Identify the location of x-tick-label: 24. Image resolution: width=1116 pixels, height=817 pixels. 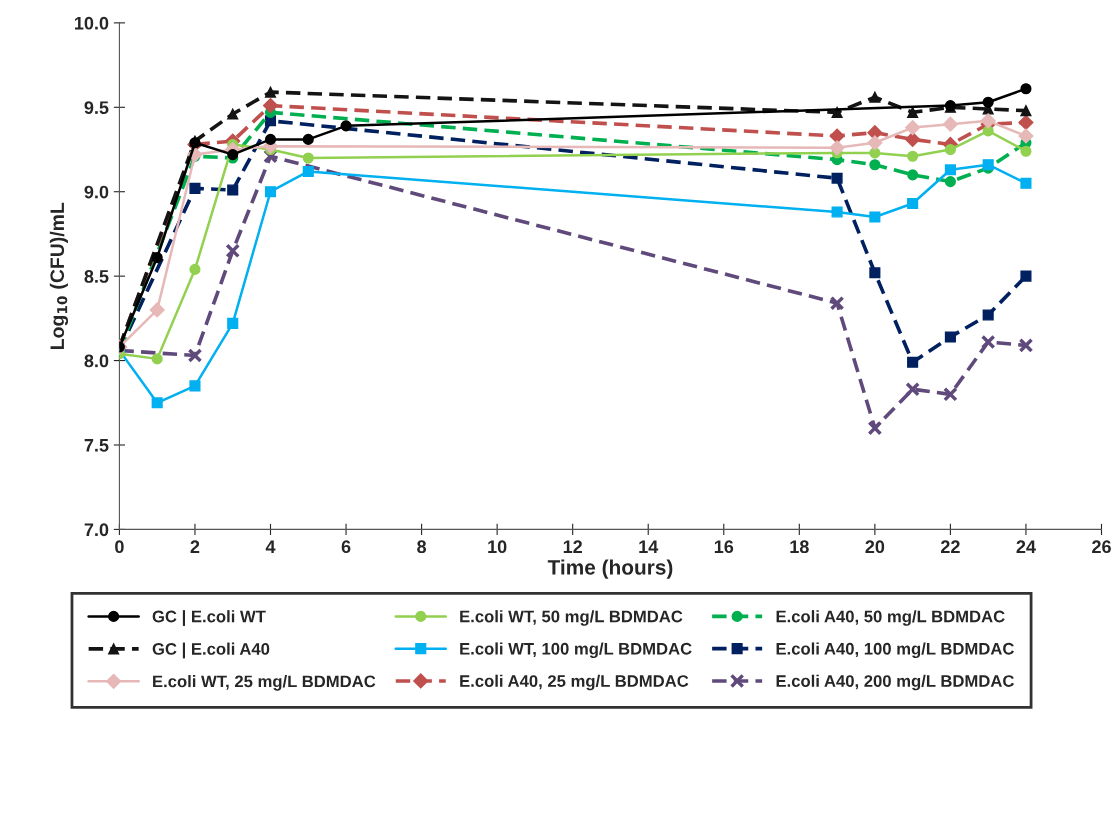
(1026, 546).